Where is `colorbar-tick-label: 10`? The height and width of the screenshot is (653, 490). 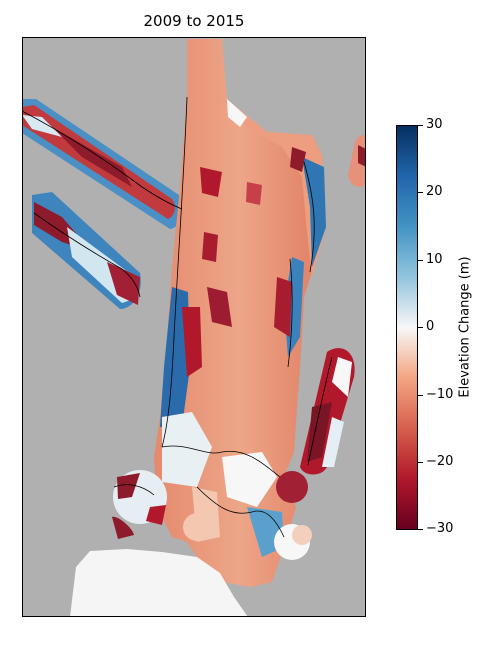
colorbar-tick-label: 10 is located at coordinates (434, 259).